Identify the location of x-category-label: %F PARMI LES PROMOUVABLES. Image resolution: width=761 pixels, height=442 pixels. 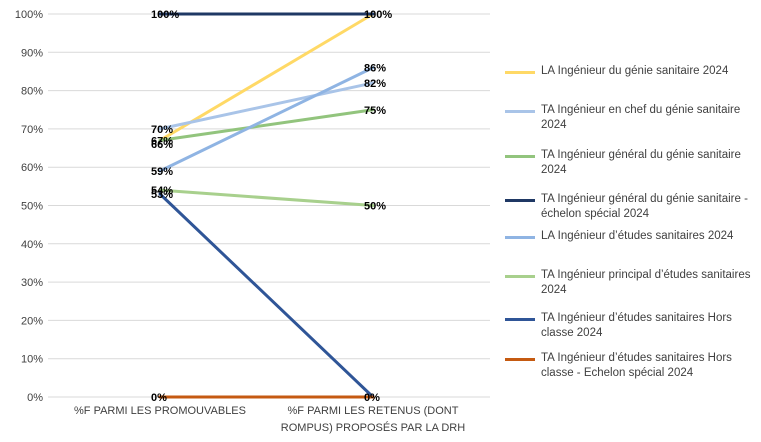
(160, 411).